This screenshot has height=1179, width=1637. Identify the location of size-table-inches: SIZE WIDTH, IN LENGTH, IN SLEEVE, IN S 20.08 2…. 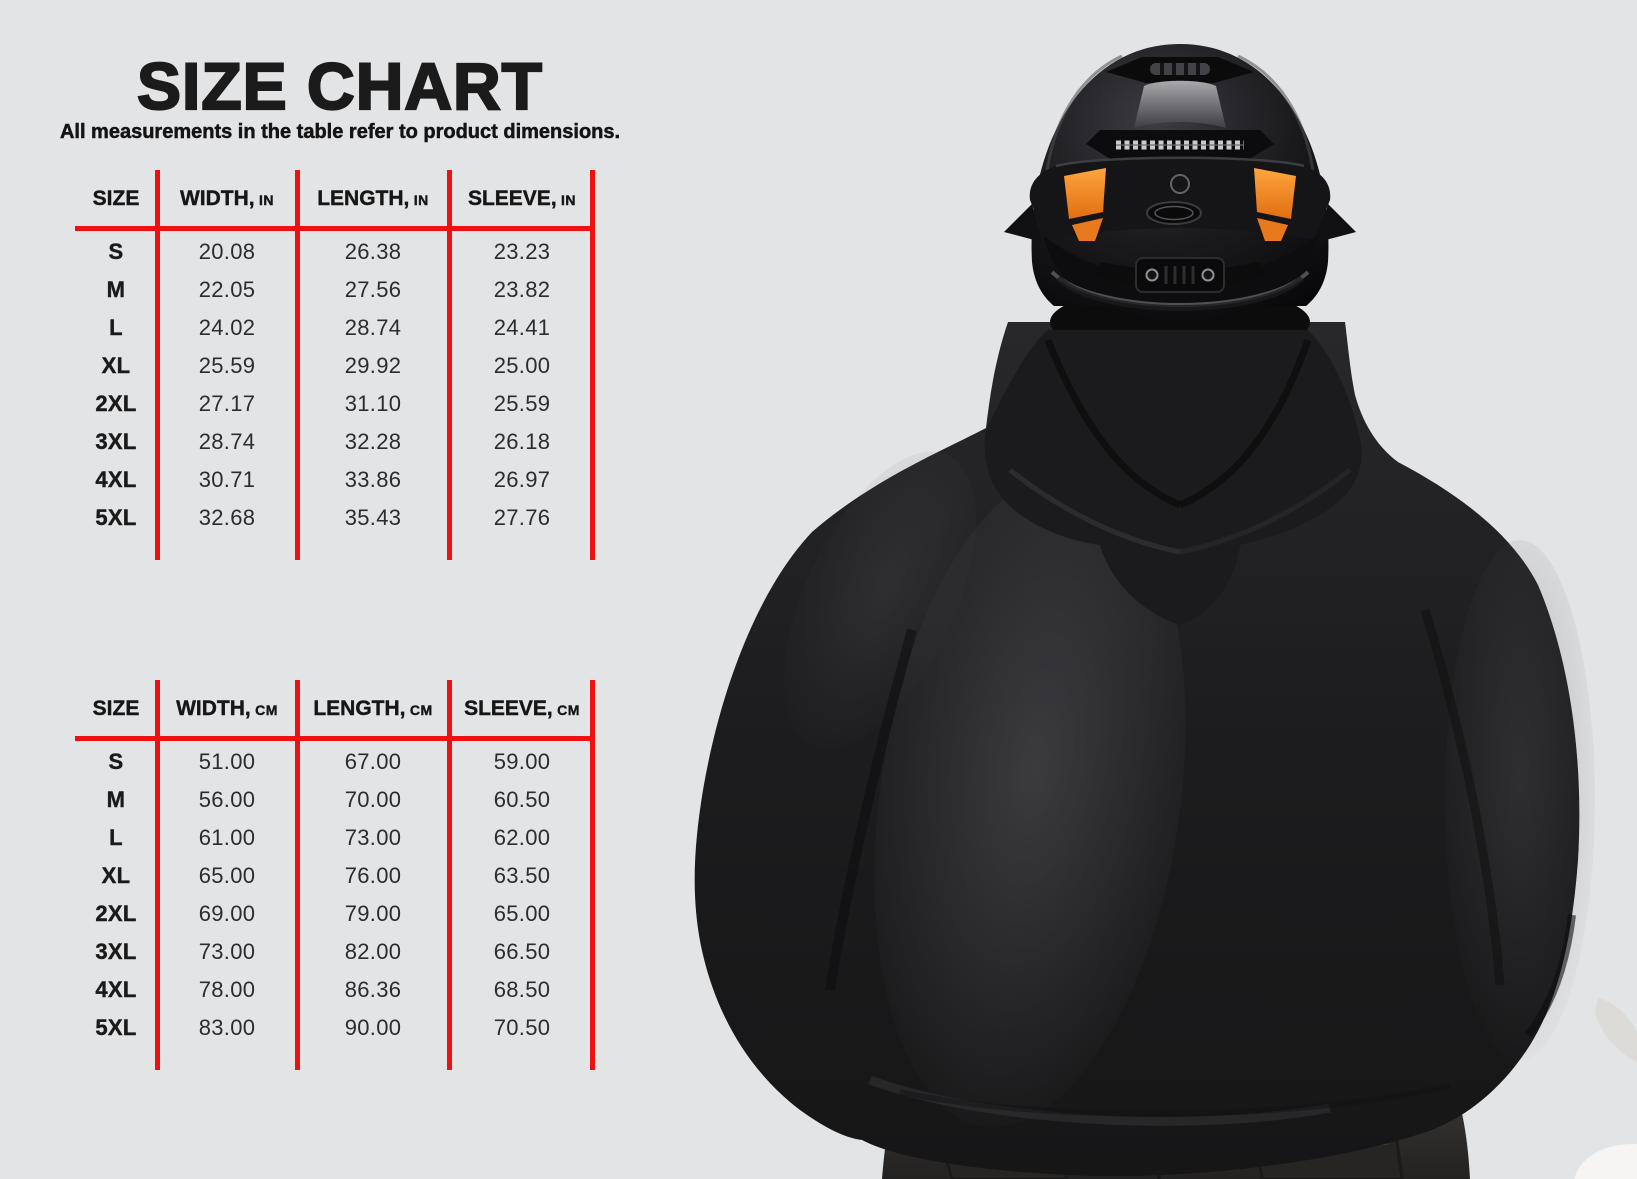
(335, 365).